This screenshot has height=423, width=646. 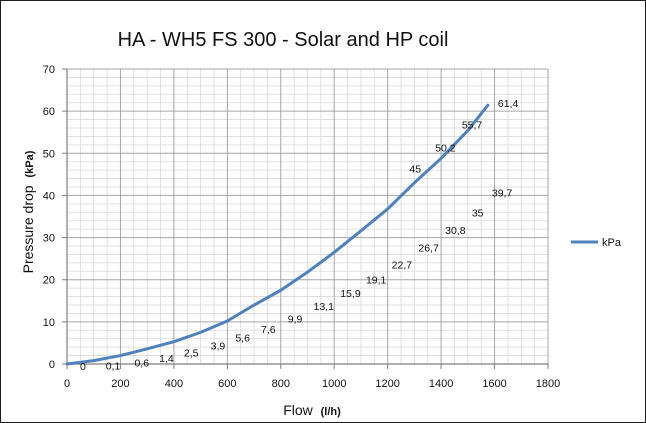 What do you see at coordinates (612, 243) in the screenshot?
I see `legend-label: kPa` at bounding box center [612, 243].